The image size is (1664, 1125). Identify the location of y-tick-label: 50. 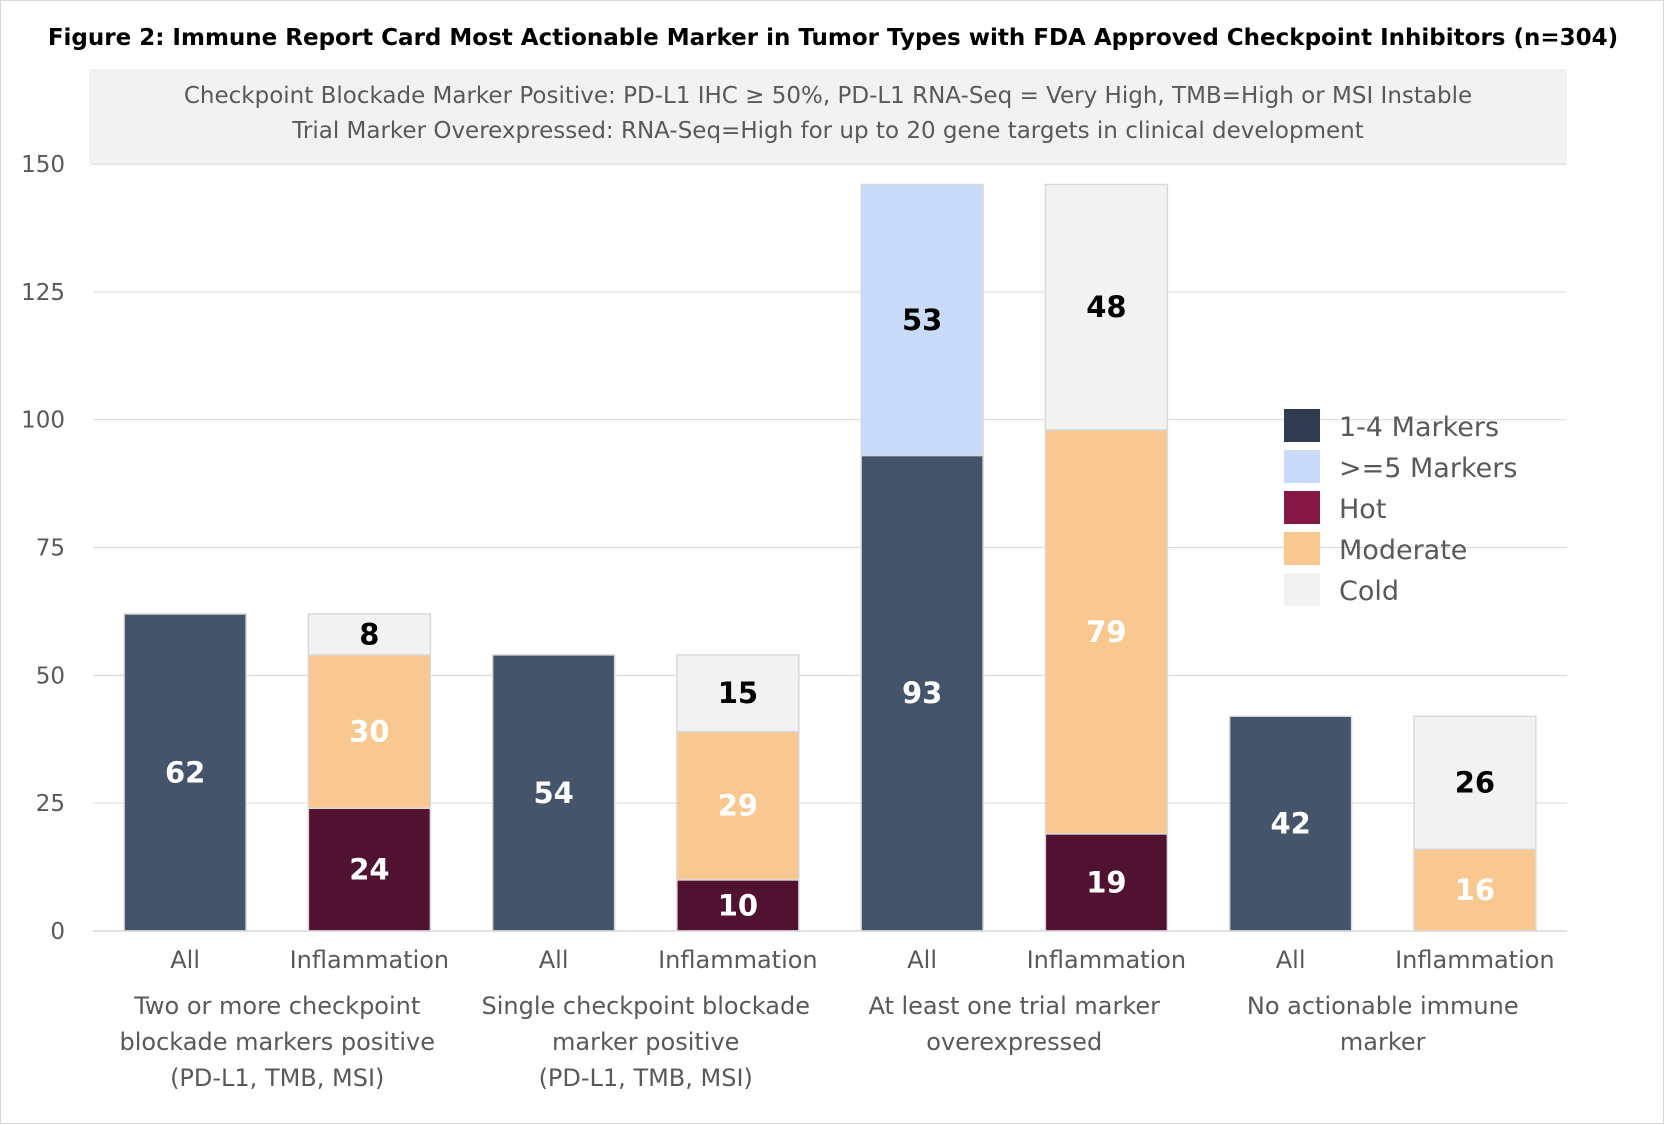
(50, 676).